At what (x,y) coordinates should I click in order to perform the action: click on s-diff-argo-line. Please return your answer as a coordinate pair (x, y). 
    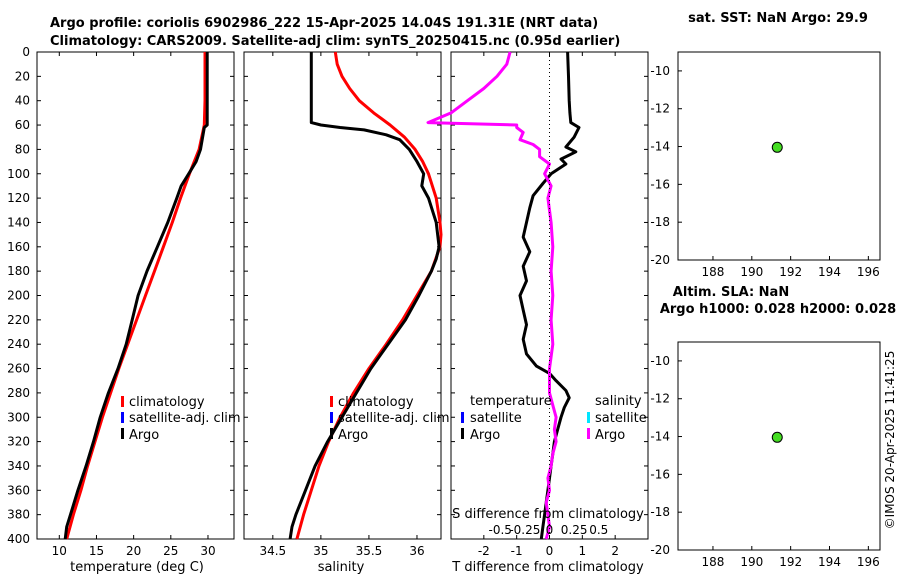
    Looking at the image, I should click on (492, 295).